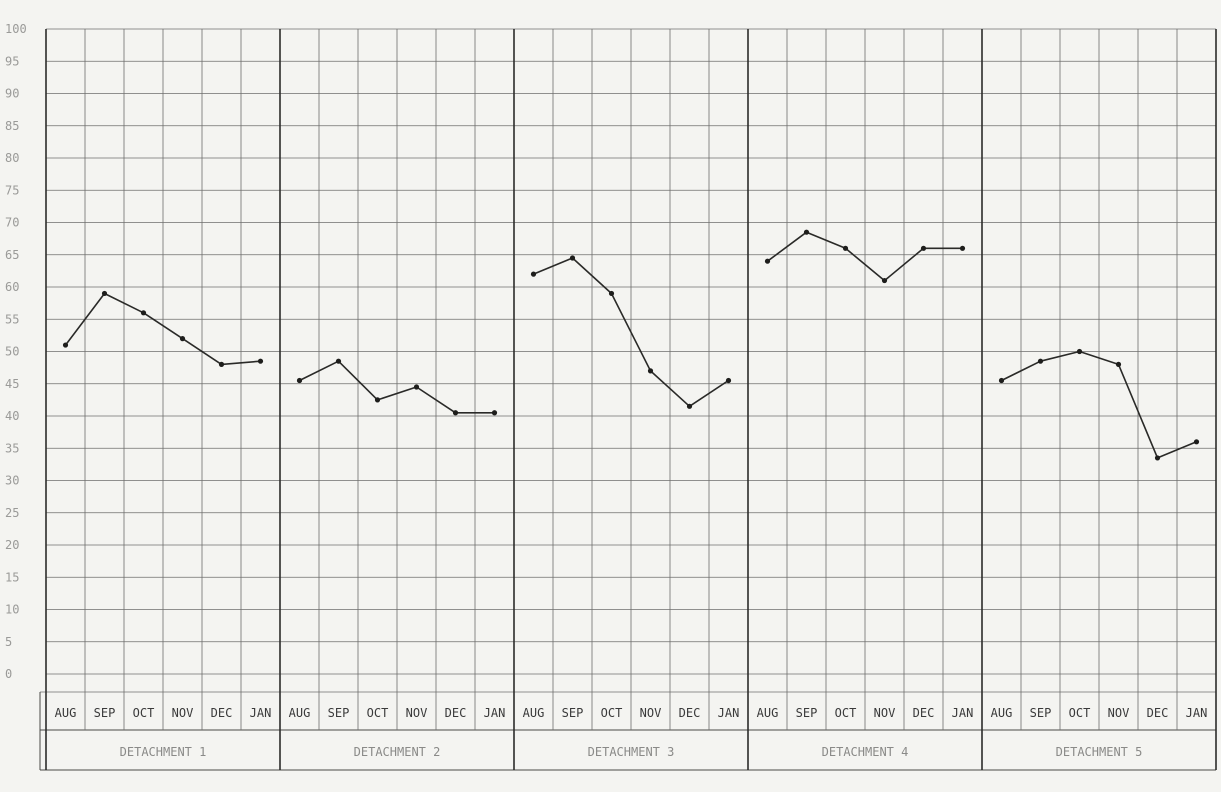  What do you see at coordinates (631, 752) in the screenshot?
I see `detachment-label: DETACHMENT 3` at bounding box center [631, 752].